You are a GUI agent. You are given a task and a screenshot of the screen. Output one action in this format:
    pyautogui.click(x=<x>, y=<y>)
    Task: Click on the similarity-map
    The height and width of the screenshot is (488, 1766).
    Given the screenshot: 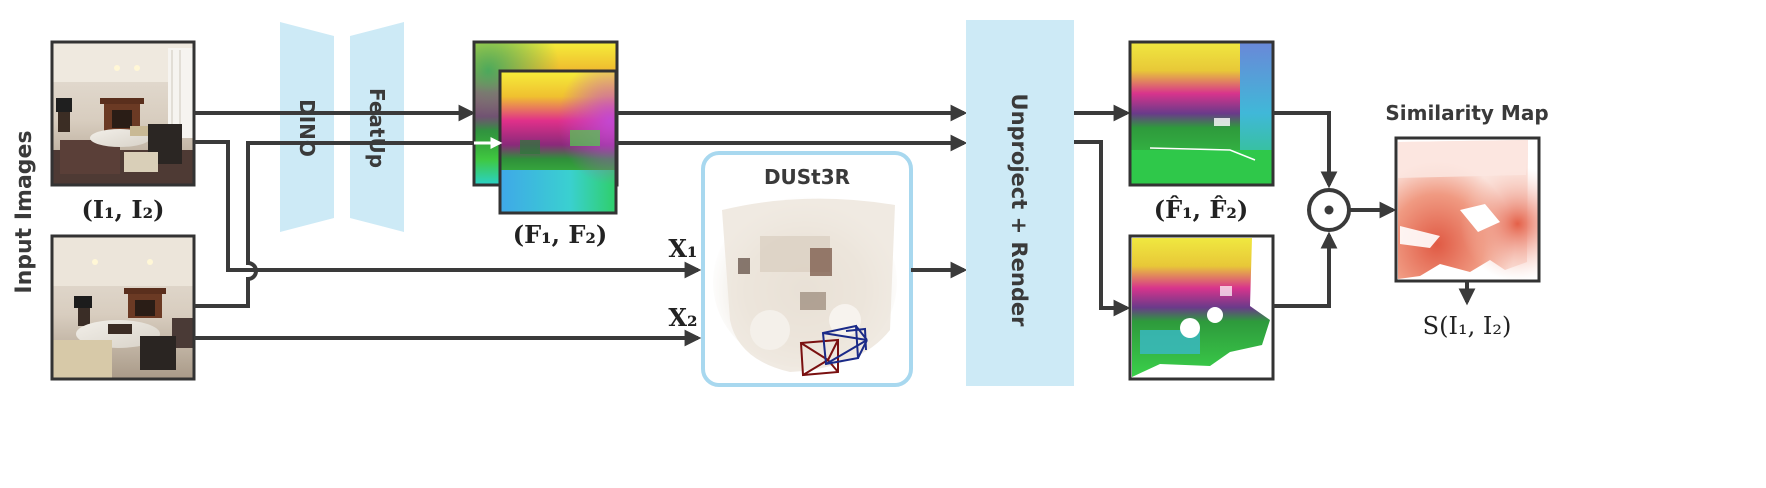 What is the action you would take?
    pyautogui.click(x=1467, y=209)
    